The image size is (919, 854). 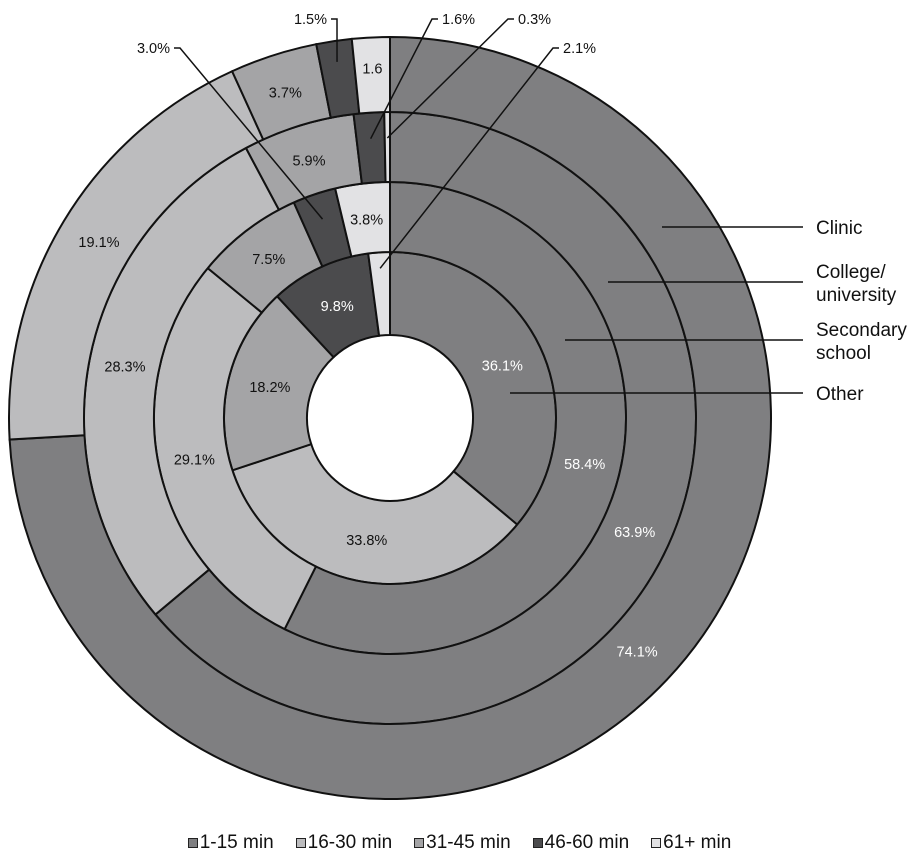 What do you see at coordinates (285, 93) in the screenshot?
I see `percent-label-3-2: 3.7%` at bounding box center [285, 93].